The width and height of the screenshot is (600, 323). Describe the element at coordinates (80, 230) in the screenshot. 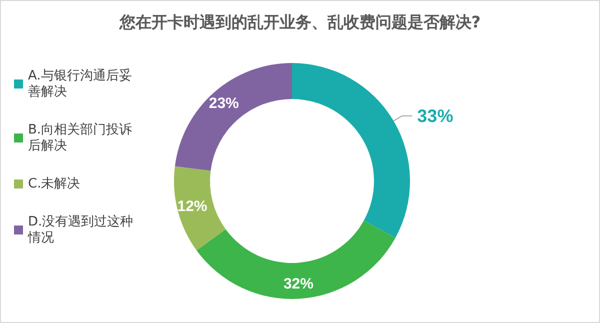

I see `legend-label: D.没有遇到过这种情况` at that location.